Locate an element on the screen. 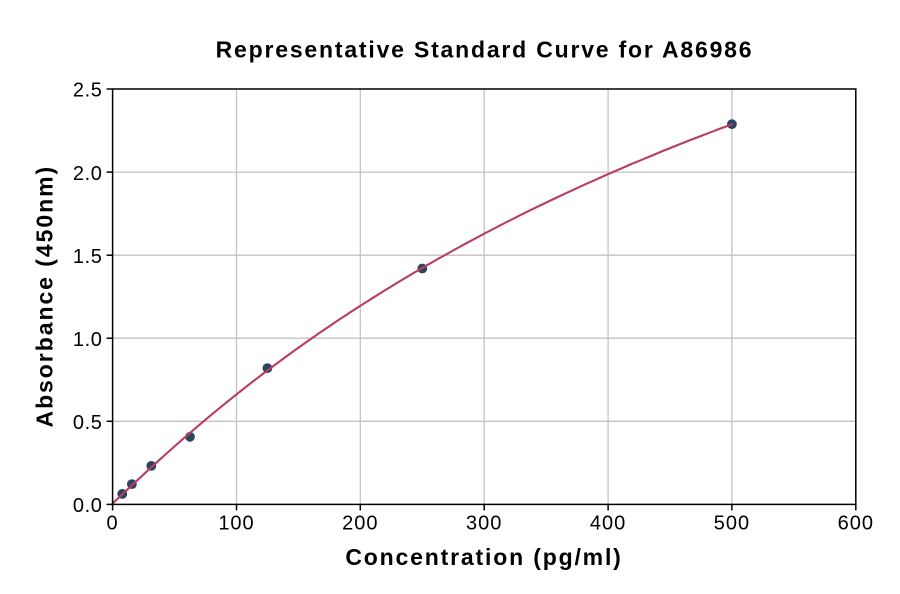  svg-text: 400 is located at coordinates (608, 523).